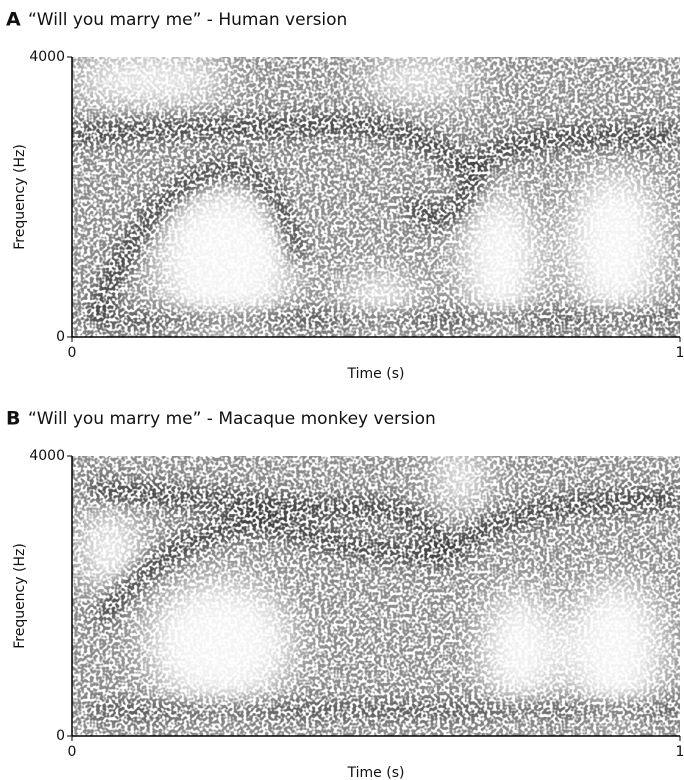  Describe the element at coordinates (187, 20) in the screenshot. I see `chart-title: “Will you marry me” - Human version` at that location.